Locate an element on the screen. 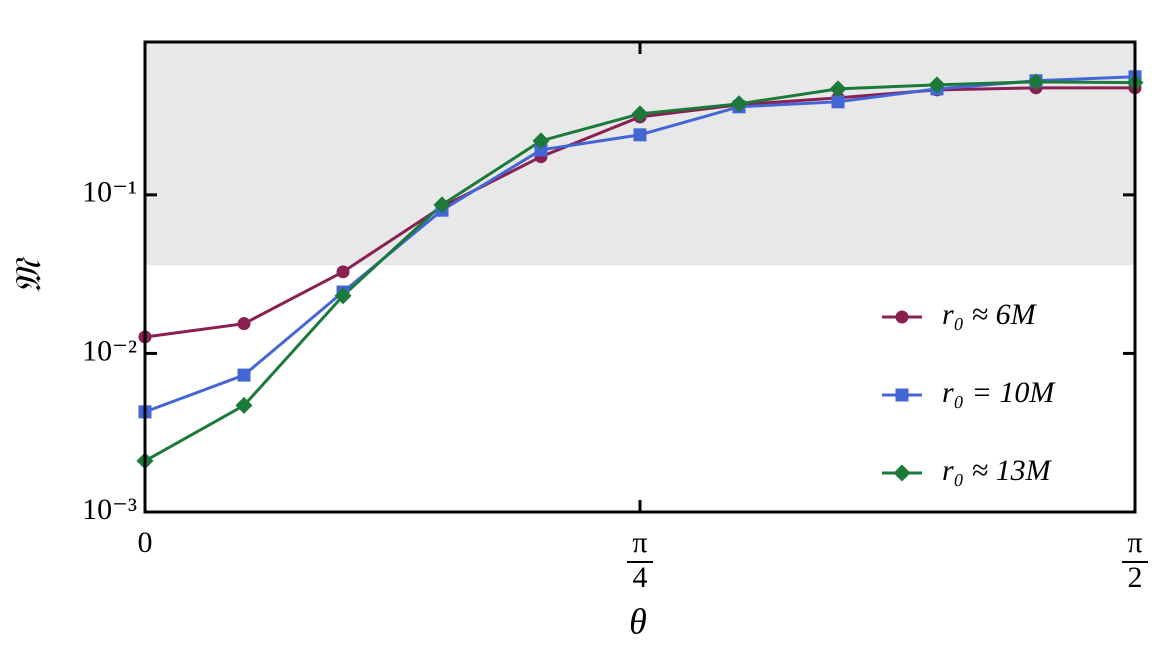  y-tick-label: 10⁻¹ is located at coordinates (109, 192).